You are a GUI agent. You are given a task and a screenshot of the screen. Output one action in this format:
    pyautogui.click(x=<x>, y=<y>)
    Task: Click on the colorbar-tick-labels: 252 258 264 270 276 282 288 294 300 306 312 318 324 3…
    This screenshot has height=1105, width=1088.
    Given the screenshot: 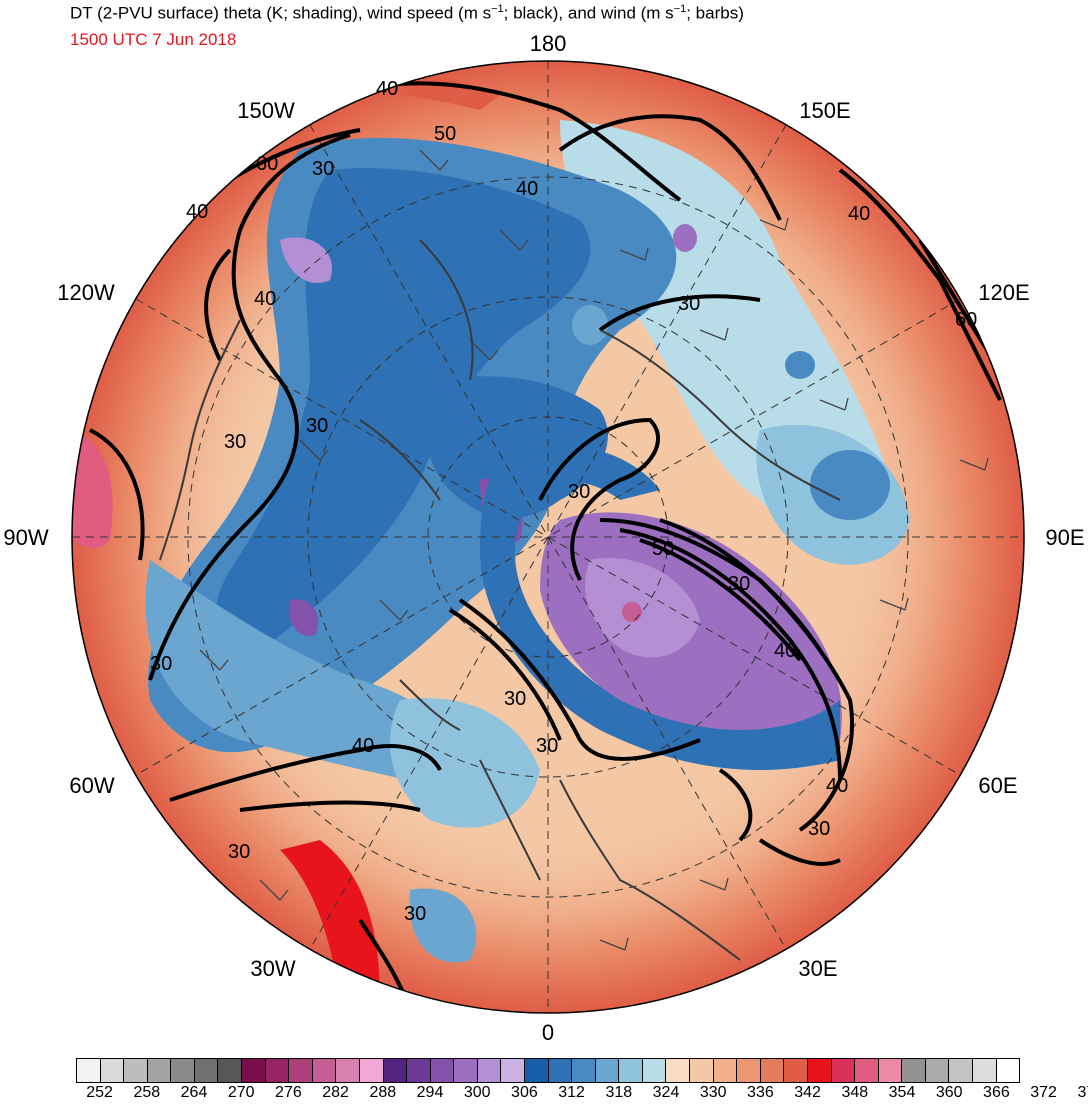 What is the action you would take?
    pyautogui.click(x=582, y=1094)
    